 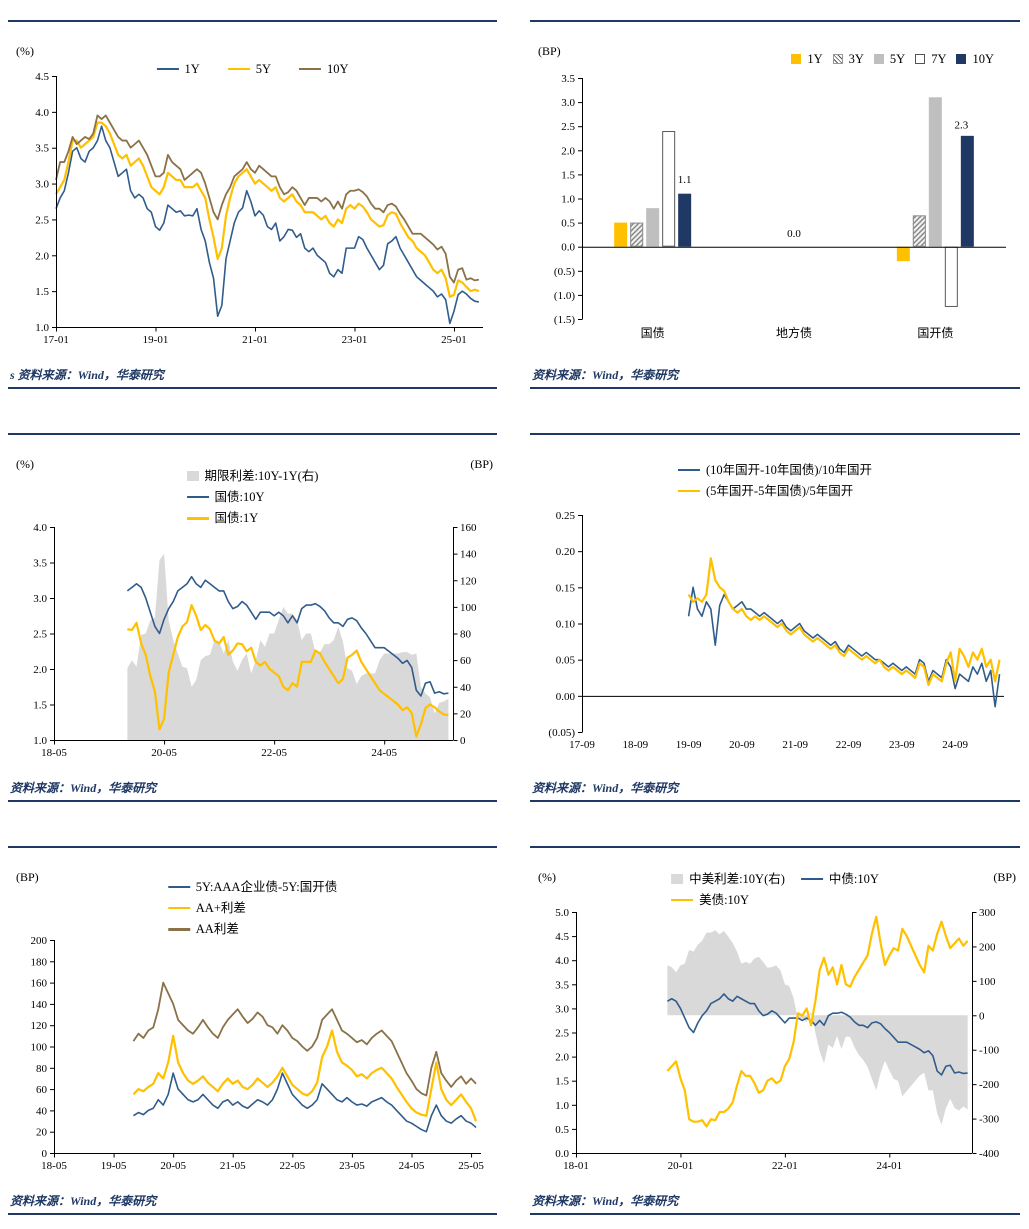 What do you see at coordinates (252, 908) in the screenshot?
I see `chart-legend: 5Y:AAA企业债-5Y:国开债 AA+利差 AA利差` at bounding box center [252, 908].